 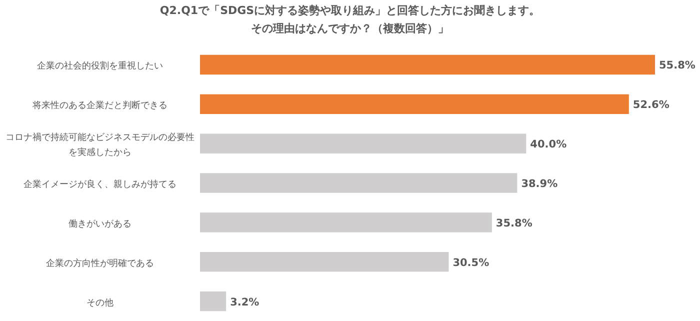 What do you see at coordinates (471, 262) in the screenshot?
I see `data-label: 30.5%` at bounding box center [471, 262].